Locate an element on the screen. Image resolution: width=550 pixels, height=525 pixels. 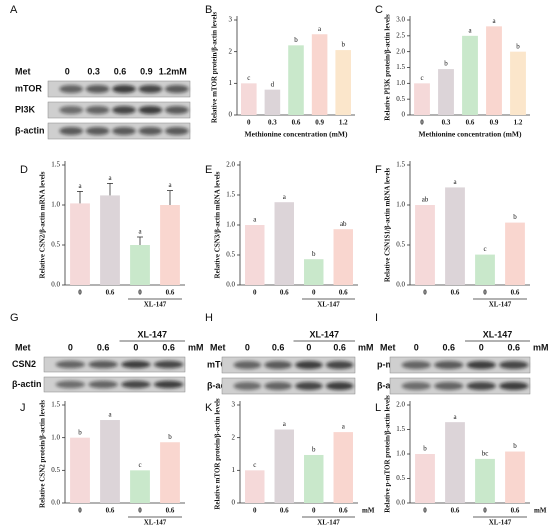
panel-label: A is located at coordinates (14, 10).